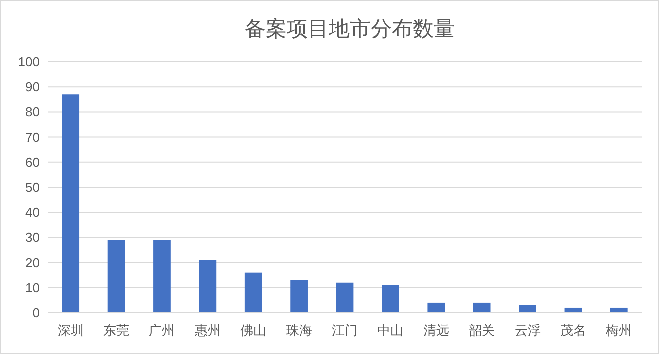 Image resolution: width=660 pixels, height=355 pixels. I want to click on x-tick-label: 深圳, so click(71, 330).